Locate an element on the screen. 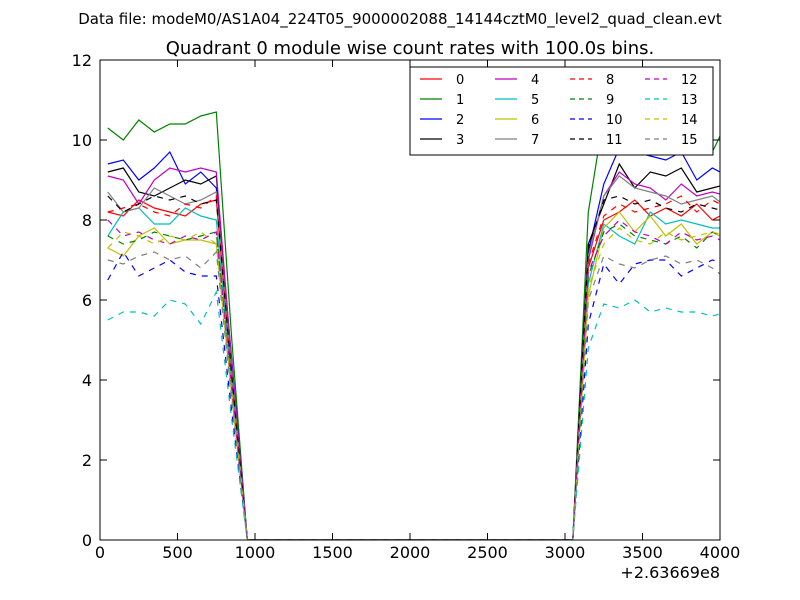 This screenshot has width=800, height=600. y-tick-label: 0 is located at coordinates (87, 540).